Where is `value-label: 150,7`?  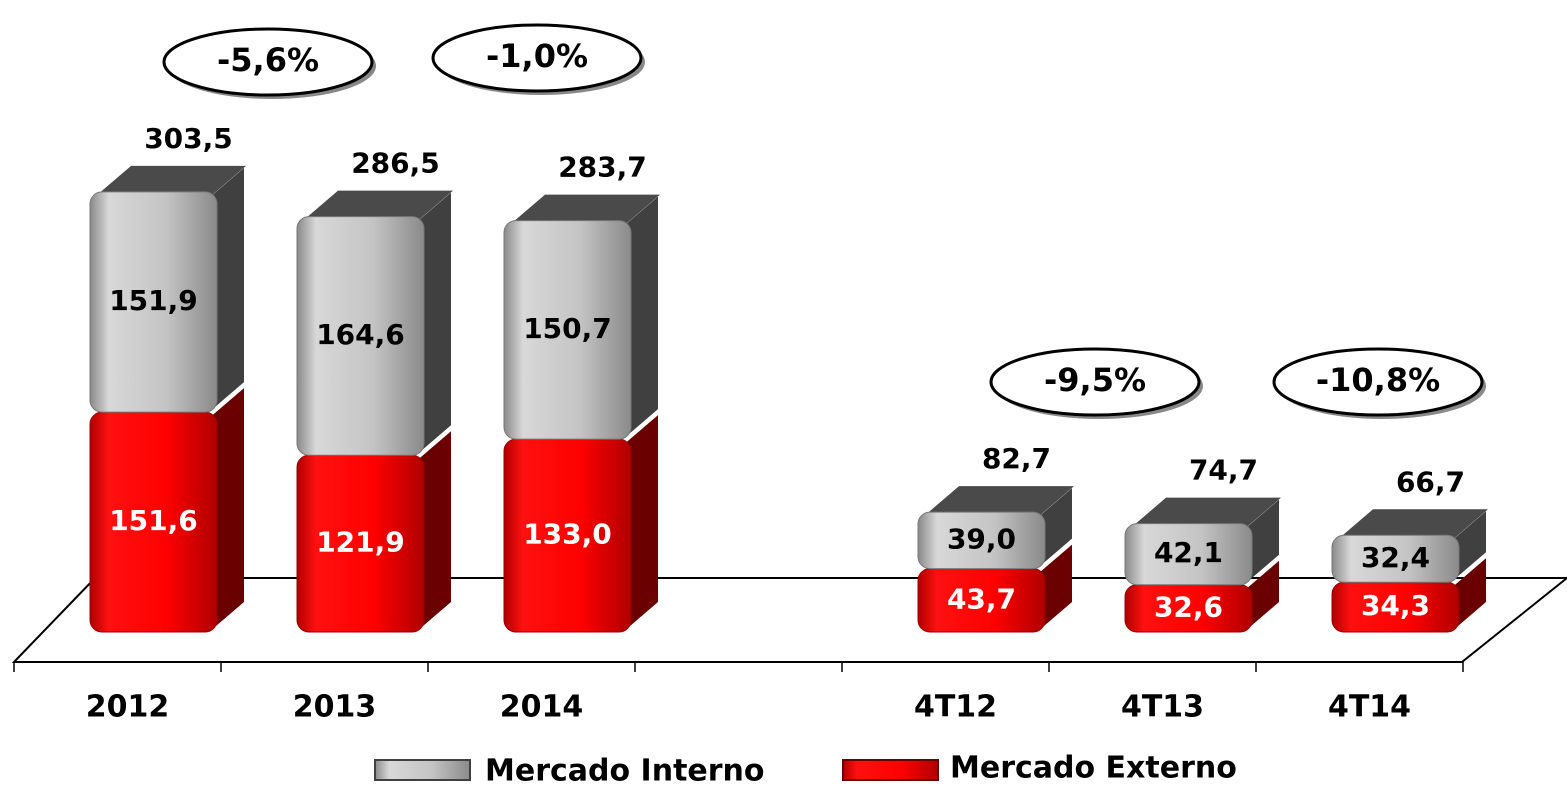
value-label: 150,7 is located at coordinates (567, 328).